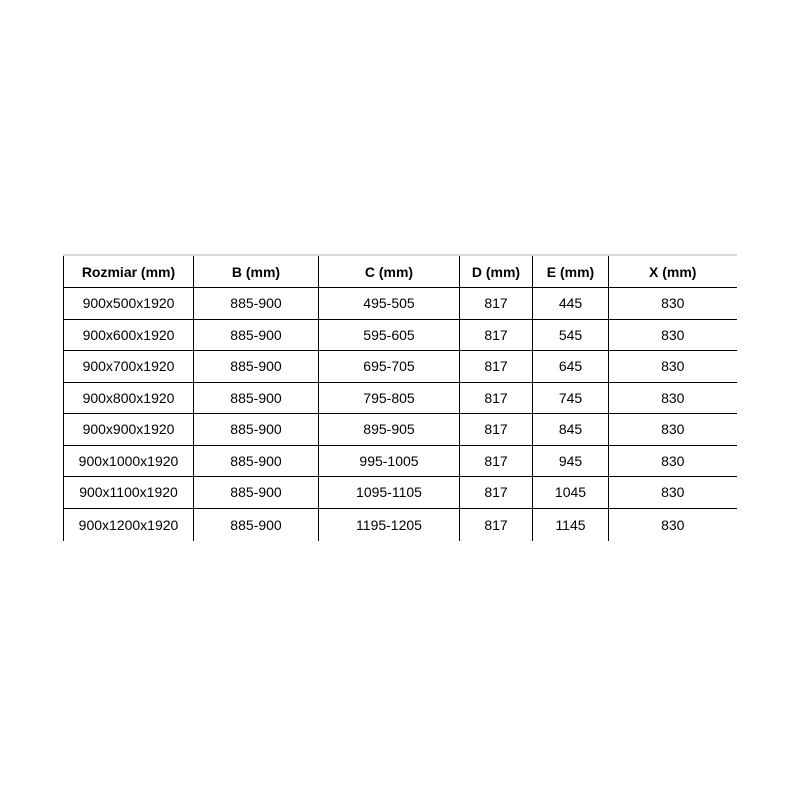  Describe the element at coordinates (570, 461) in the screenshot. I see `table-cell: 945` at that location.